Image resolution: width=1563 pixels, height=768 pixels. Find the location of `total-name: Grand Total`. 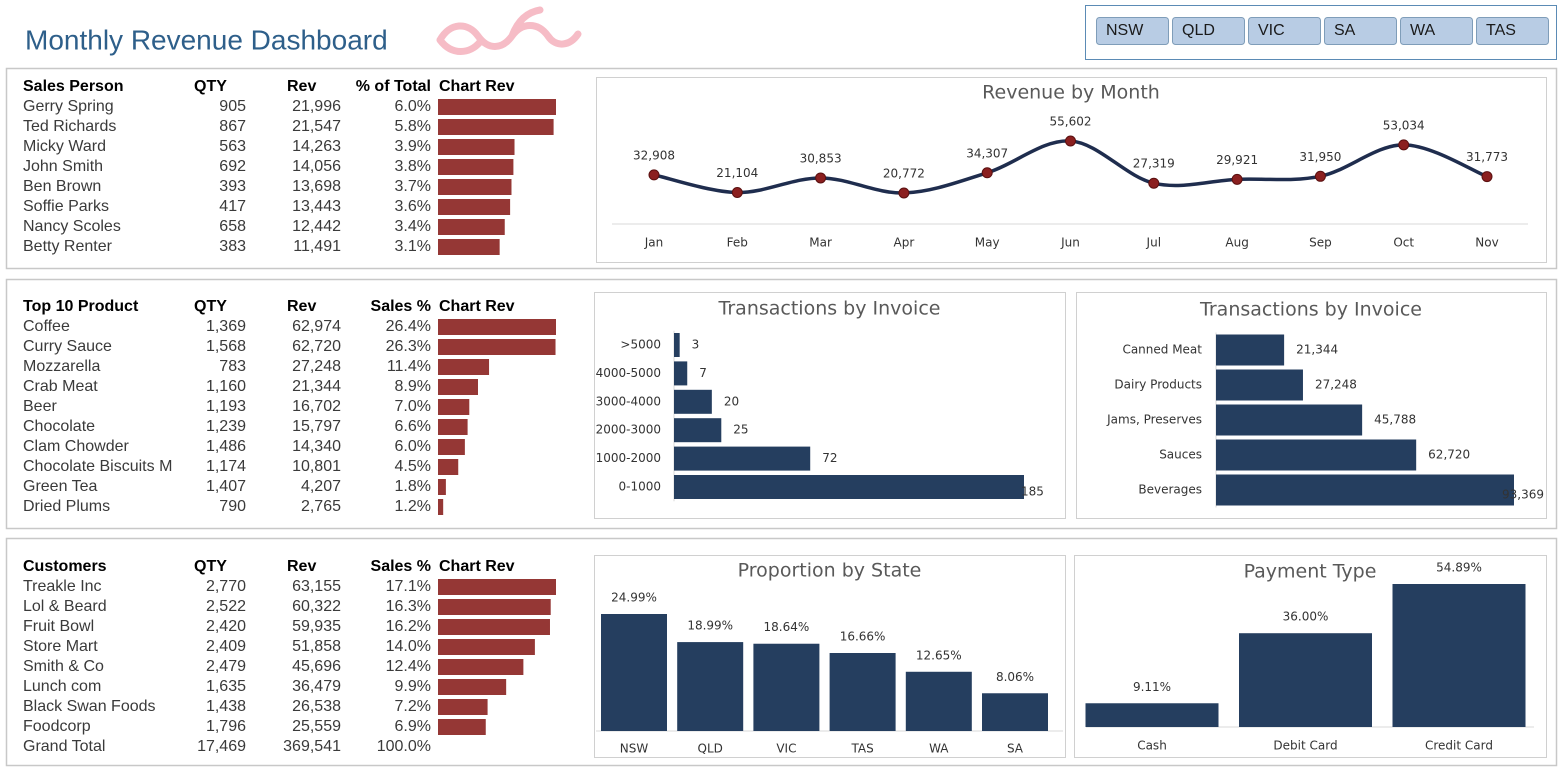

total-name: Grand Total is located at coordinates (64, 746).